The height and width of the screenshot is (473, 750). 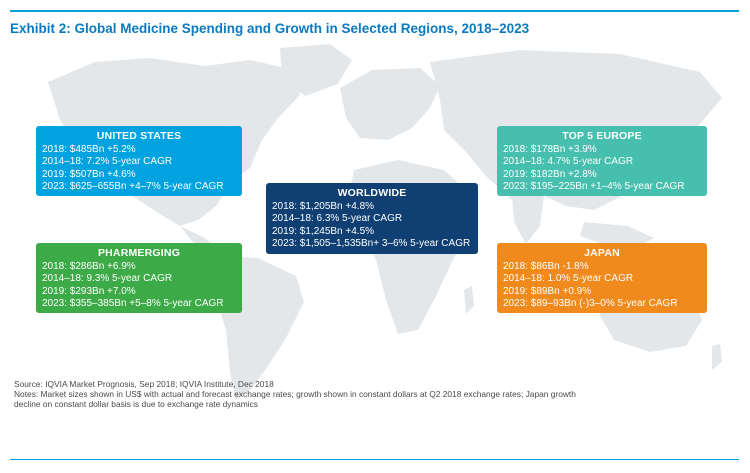 I want to click on region-title: JAPAN, so click(x=602, y=253).